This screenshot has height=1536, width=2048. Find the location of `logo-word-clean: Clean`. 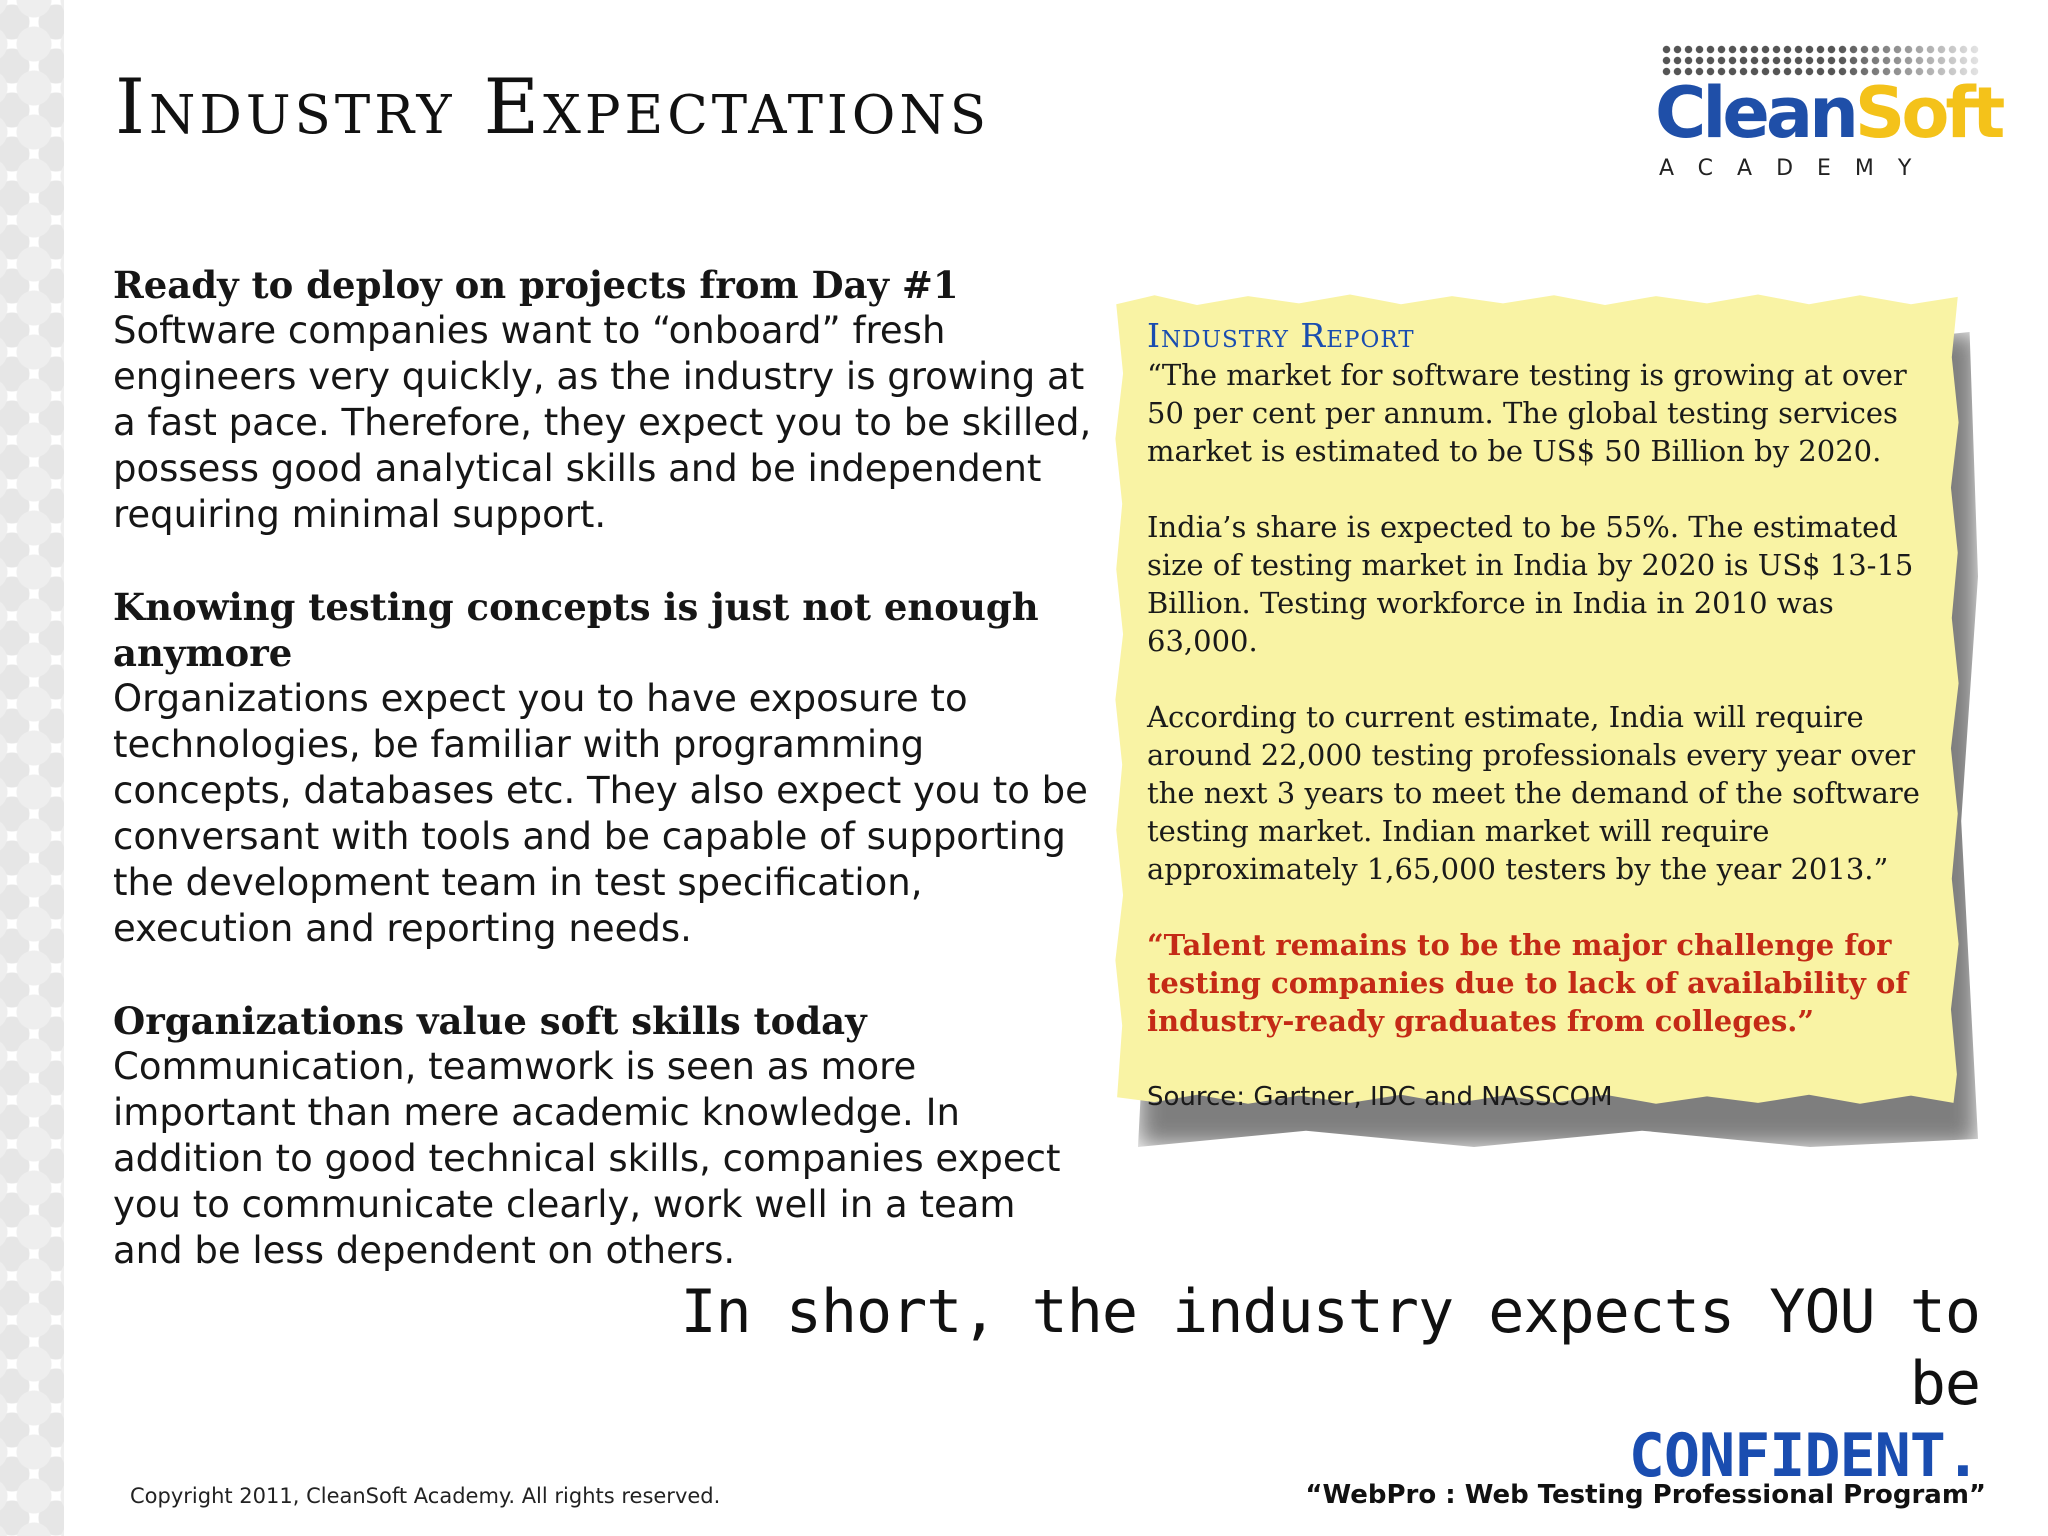

logo-word-clean: Clean is located at coordinates (1757, 113).